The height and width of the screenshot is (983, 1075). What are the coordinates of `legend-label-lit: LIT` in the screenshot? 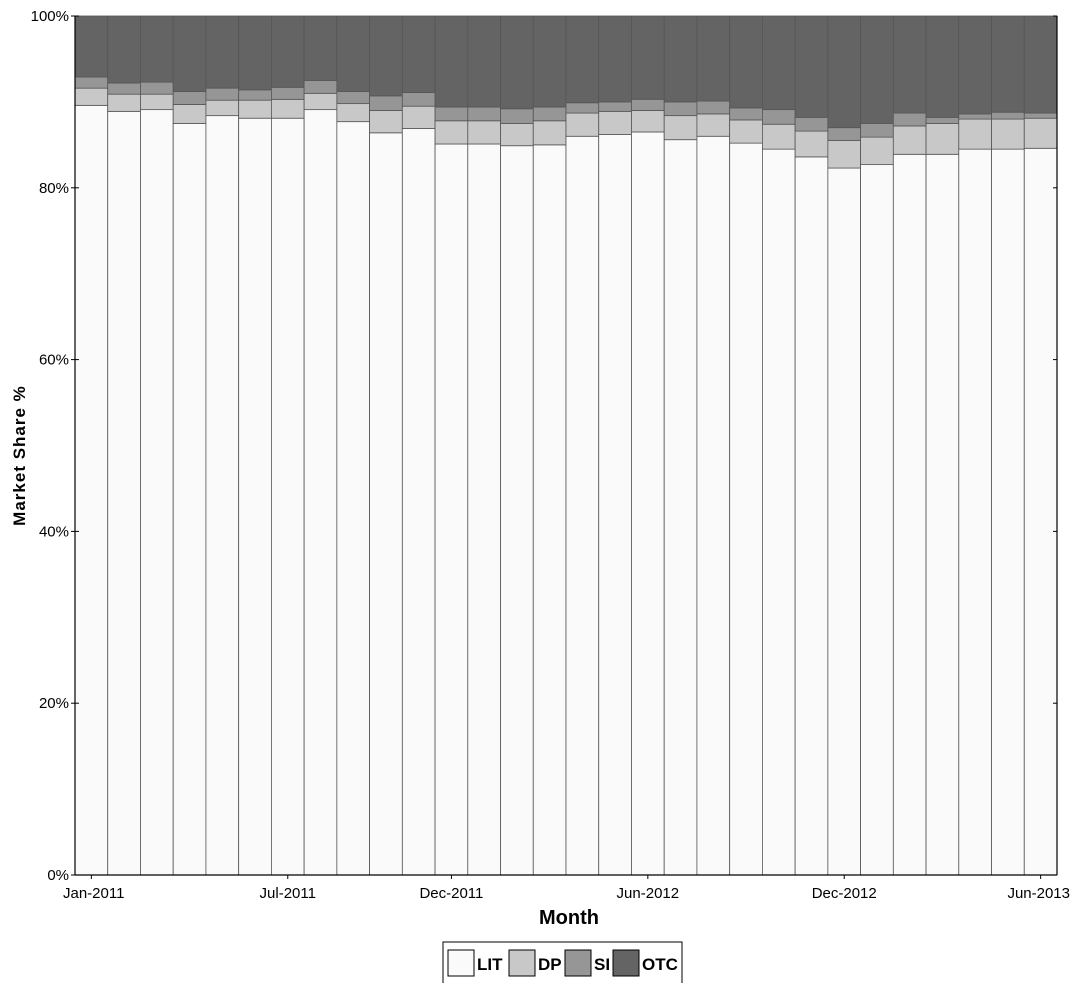 It's located at (490, 964).